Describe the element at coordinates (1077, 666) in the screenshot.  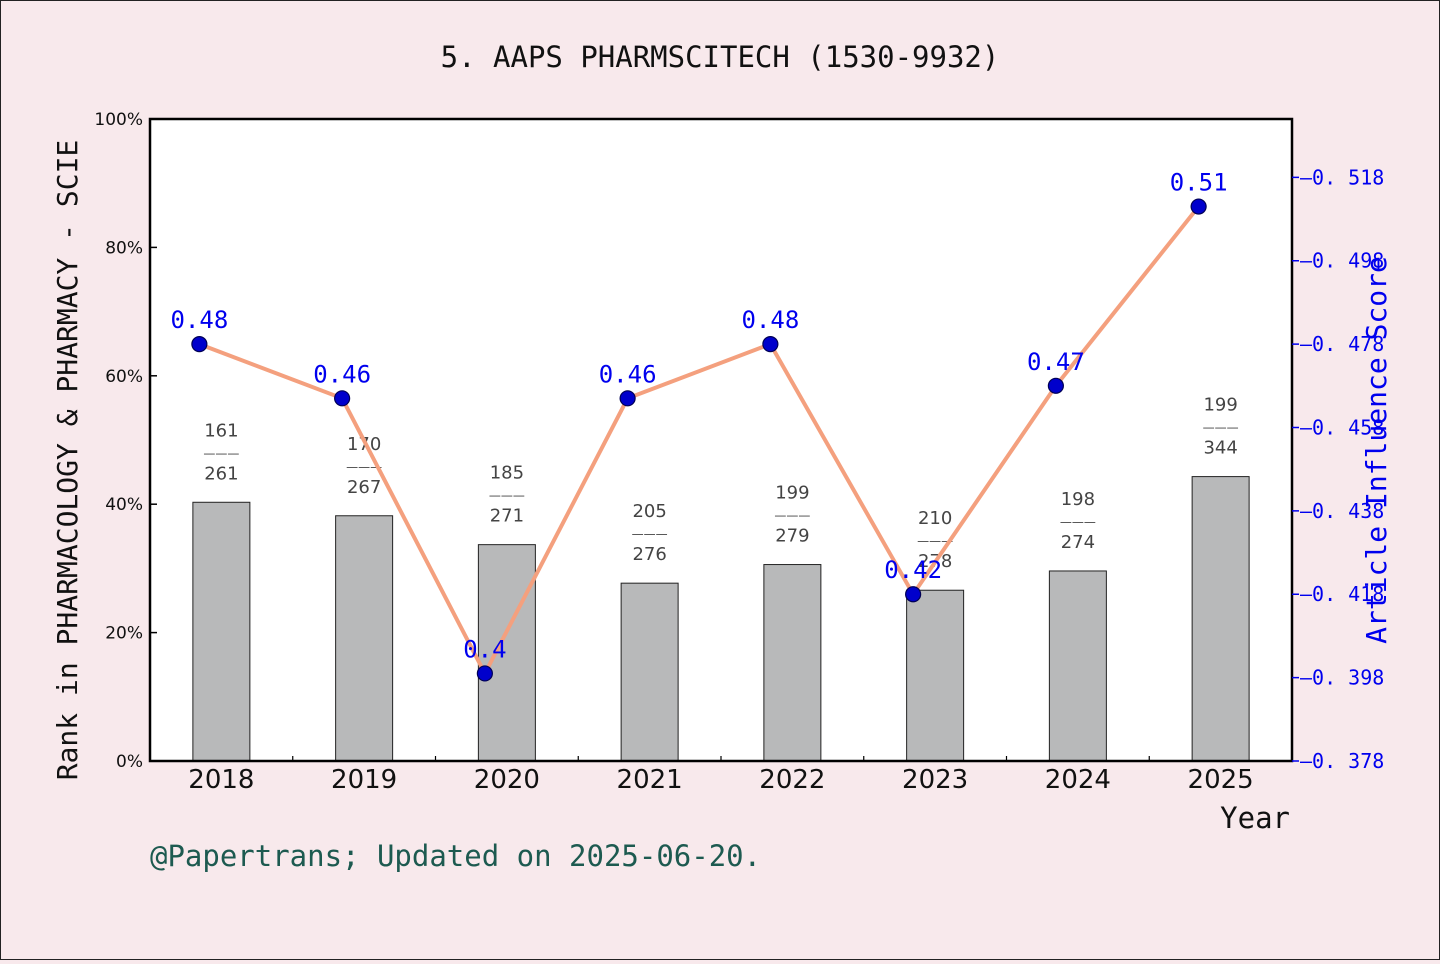
I see `bar-2024` at that location.